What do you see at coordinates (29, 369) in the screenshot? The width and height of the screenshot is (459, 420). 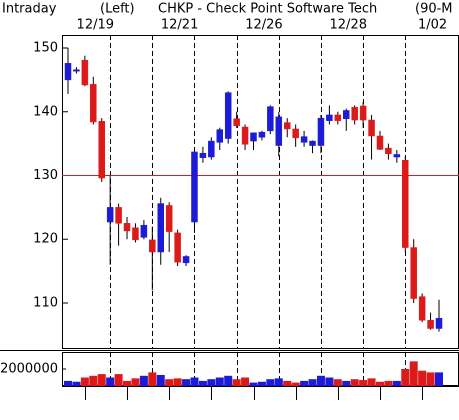 I see `volume-tick-label: 2000000` at bounding box center [29, 369].